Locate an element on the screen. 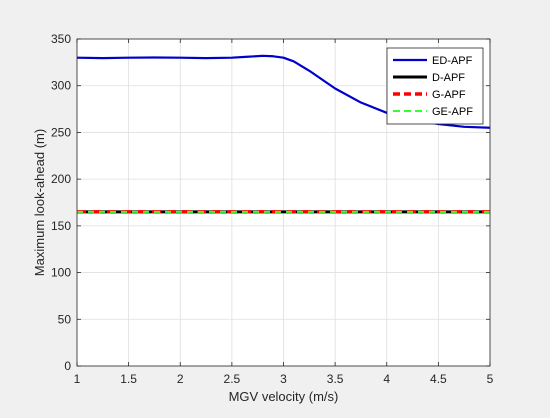  y-tick-label: 300 is located at coordinates (61, 86).